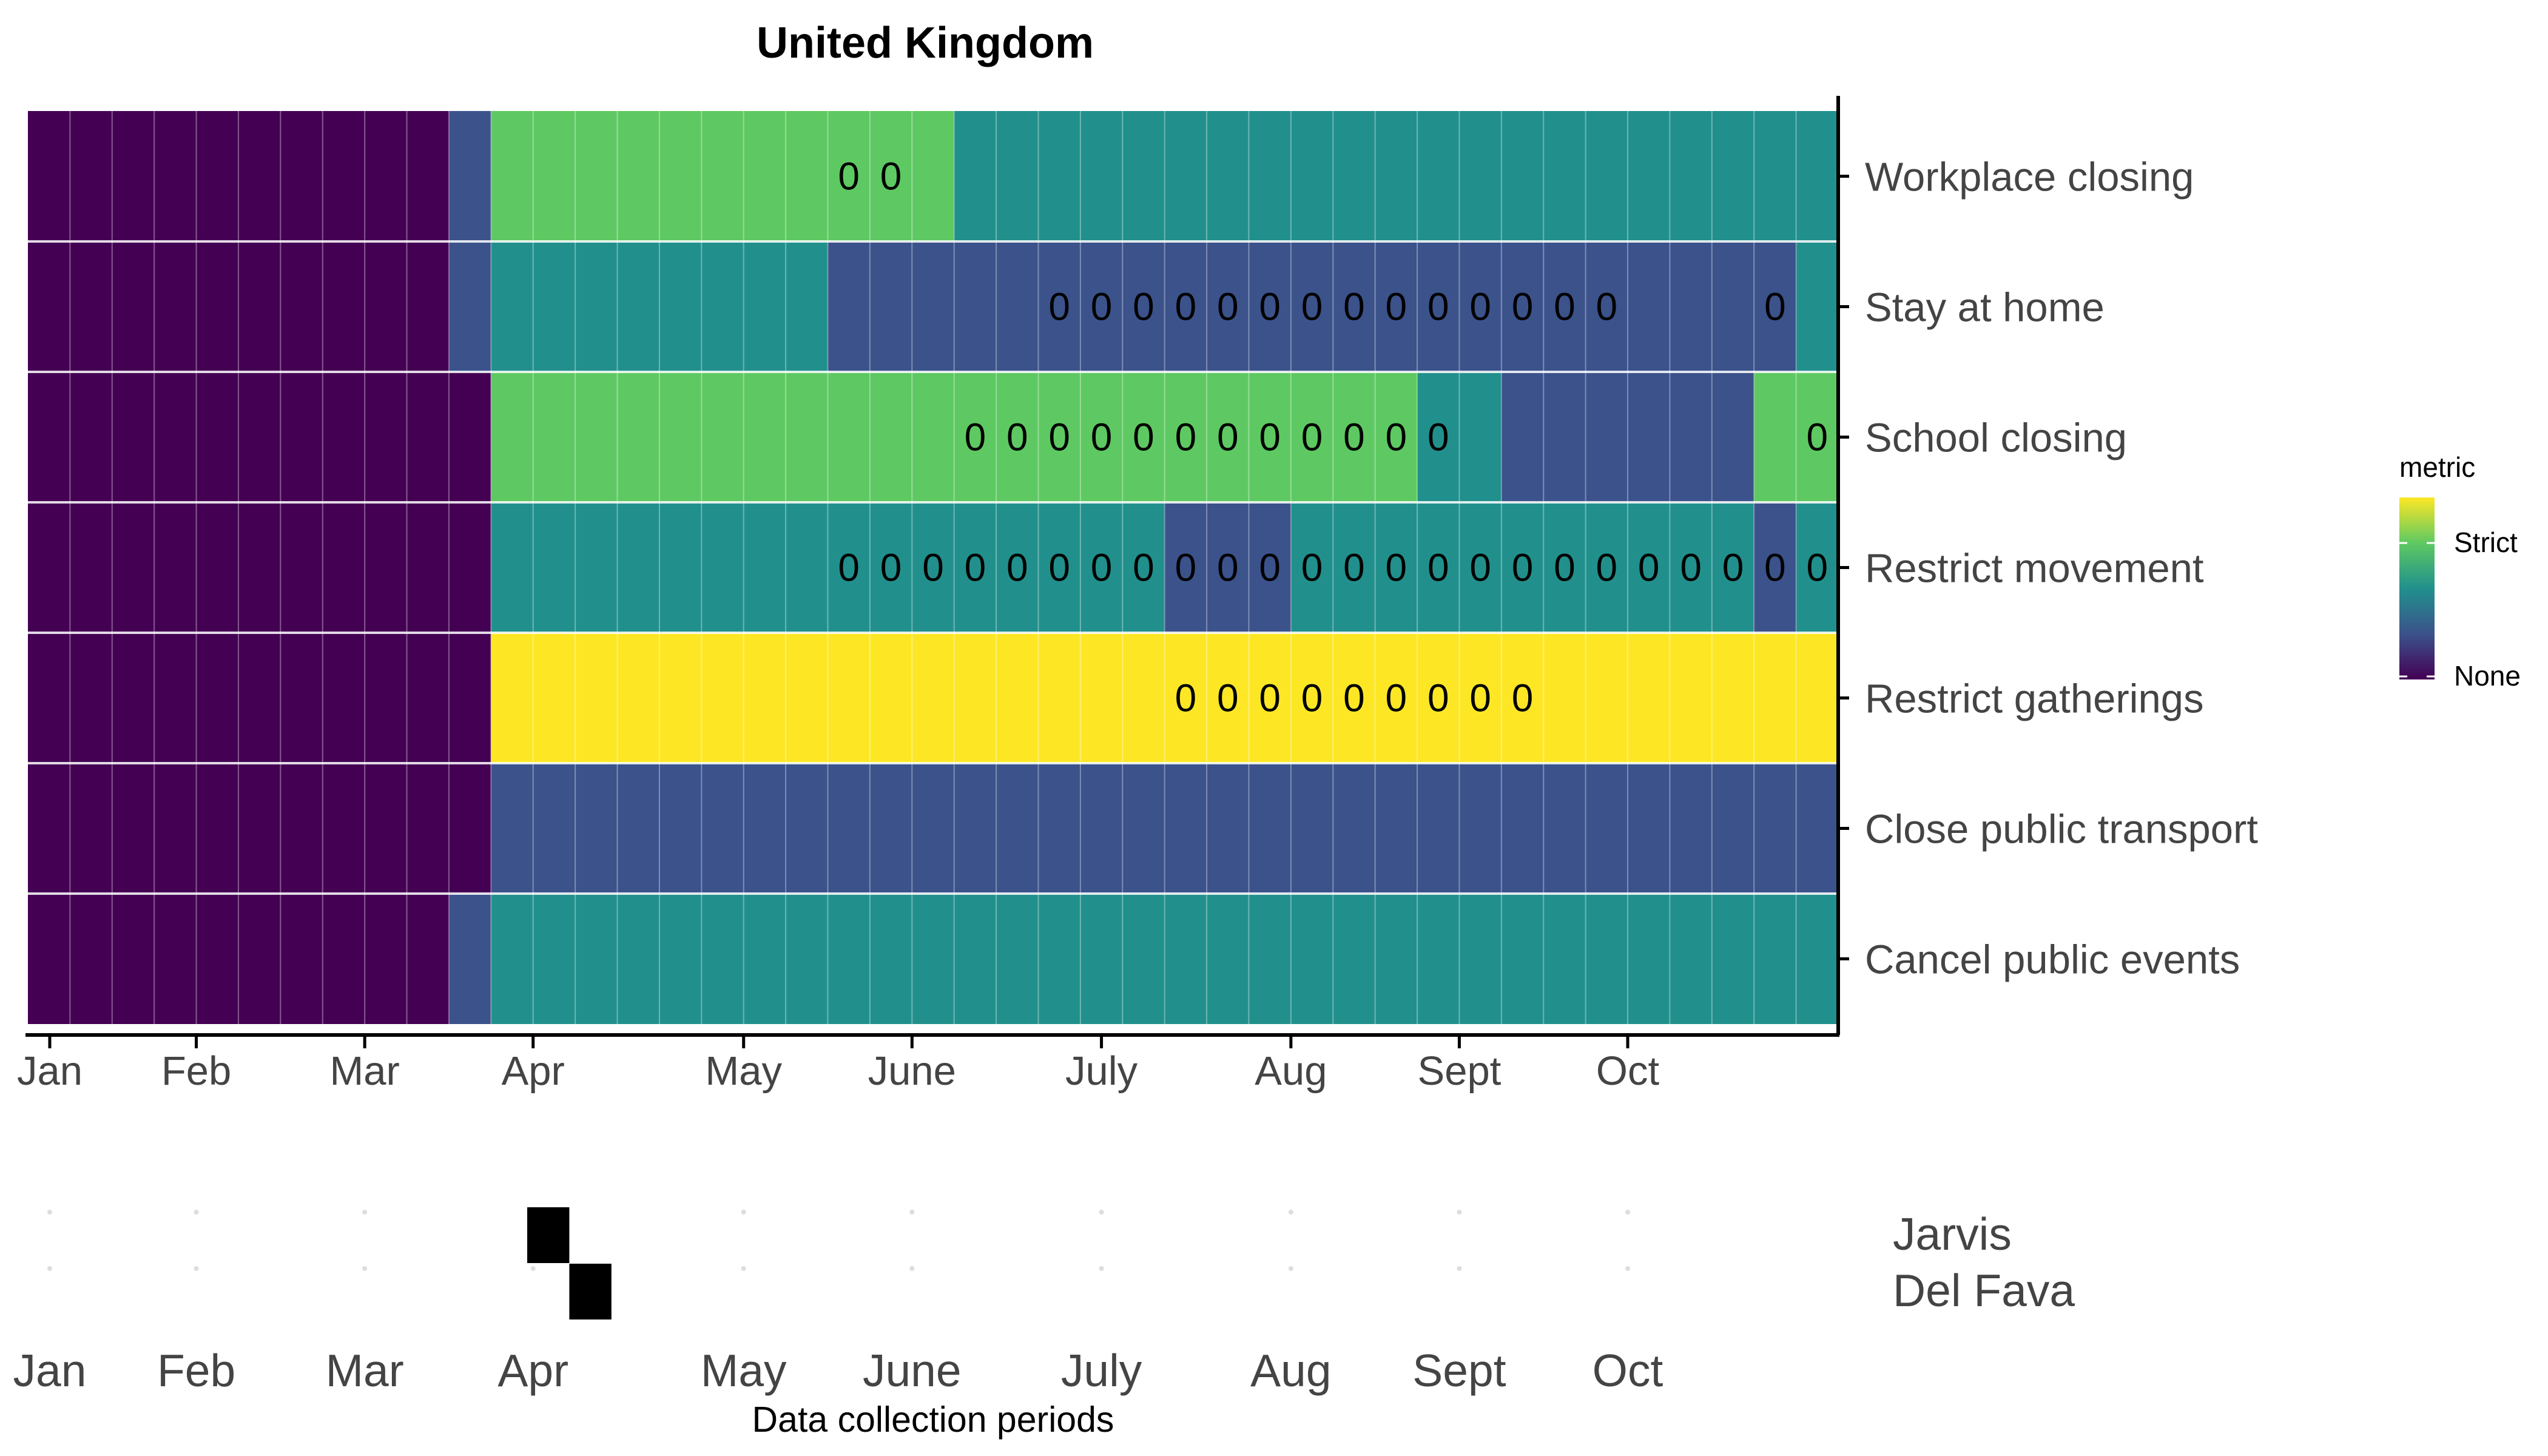 This screenshot has width=2548, height=1456. What do you see at coordinates (1290, 1370) in the screenshot?
I see `bottom-tick-label-aug: Aug` at bounding box center [1290, 1370].